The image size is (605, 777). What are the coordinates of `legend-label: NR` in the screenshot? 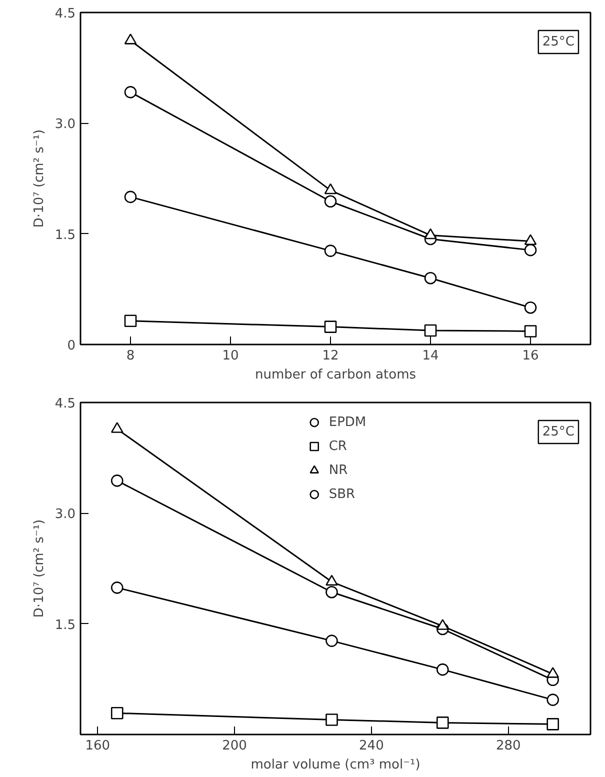 It's located at (338, 470).